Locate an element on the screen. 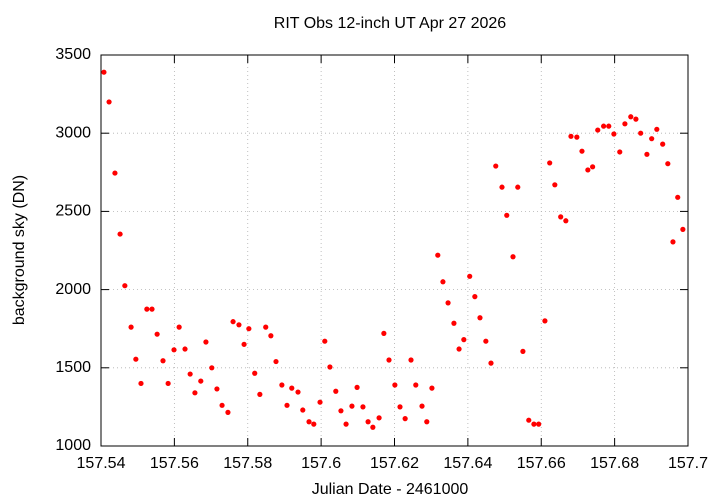 This screenshot has width=720, height=504. y-tick-label: 2000 is located at coordinates (73, 289).